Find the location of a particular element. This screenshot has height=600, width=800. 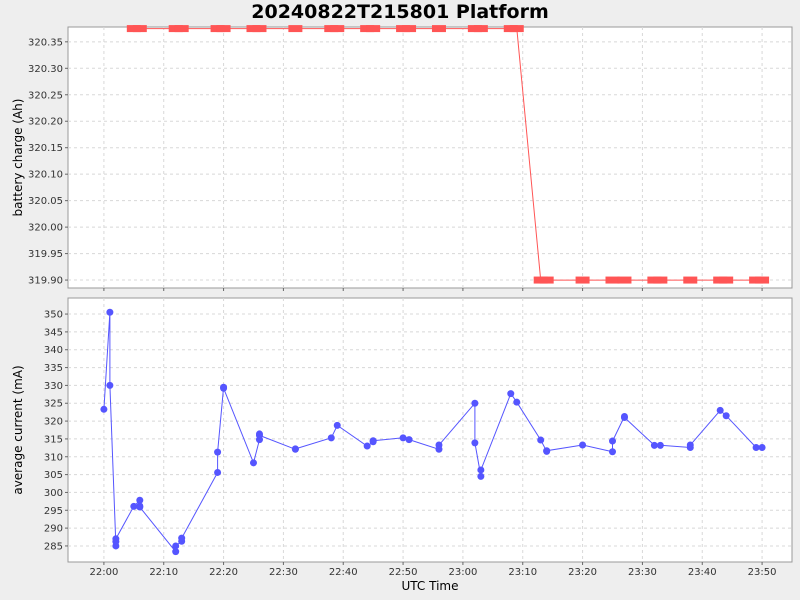

panel1-y-tick-label: 320.30 is located at coordinates (45, 69).